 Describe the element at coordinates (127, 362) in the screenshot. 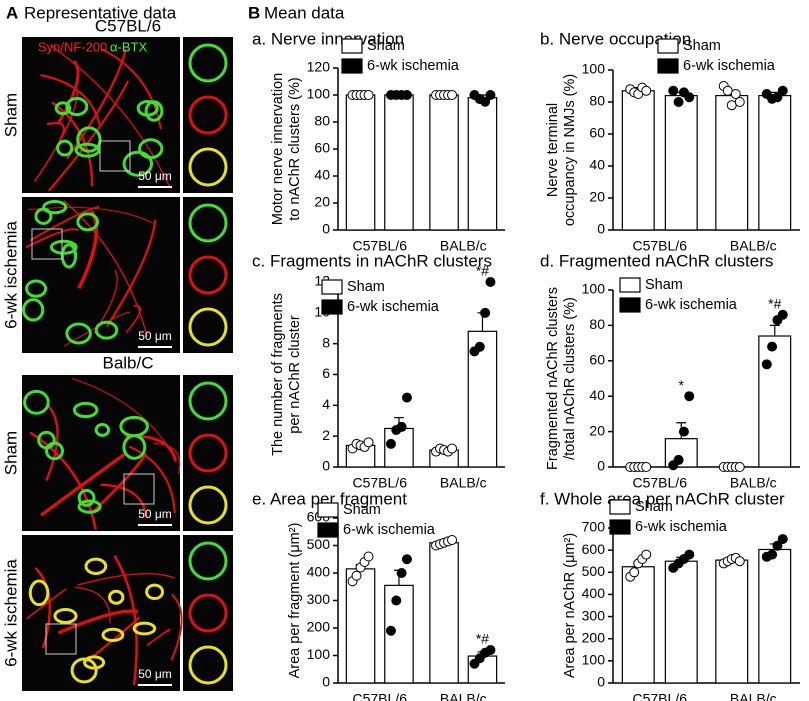

I see `strain-label: Balb/C` at that location.